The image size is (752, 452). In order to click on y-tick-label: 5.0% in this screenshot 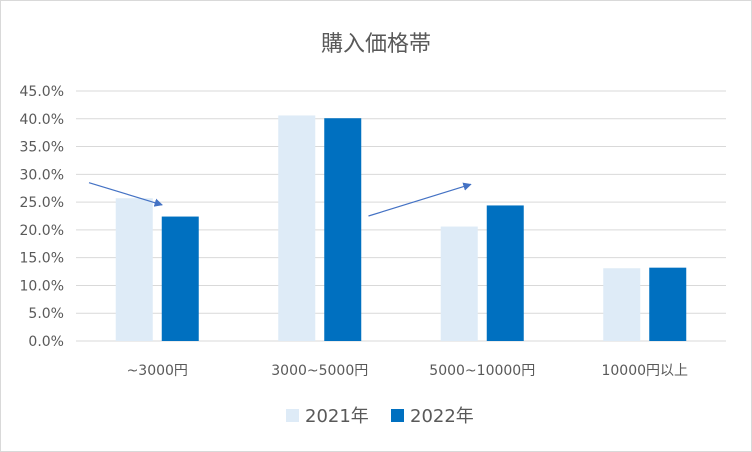, I will do `click(46, 314)`.